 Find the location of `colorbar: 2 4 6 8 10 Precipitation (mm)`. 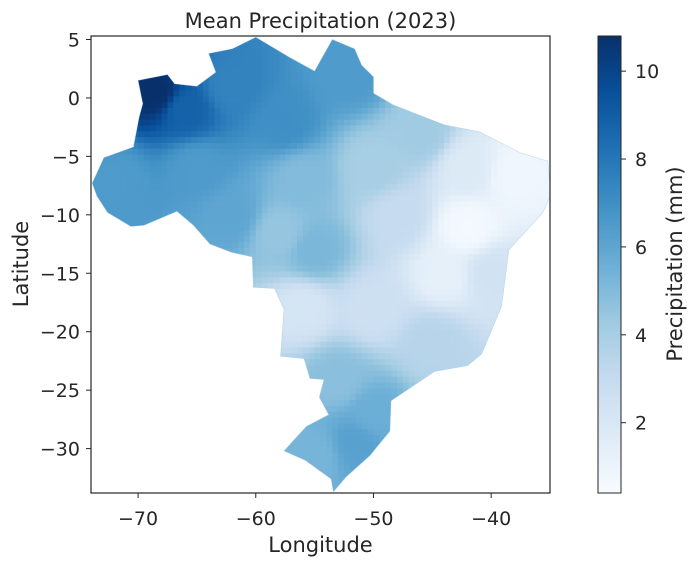

colorbar: 2 4 6 8 10 Precipitation (mm) is located at coordinates (642, 264).